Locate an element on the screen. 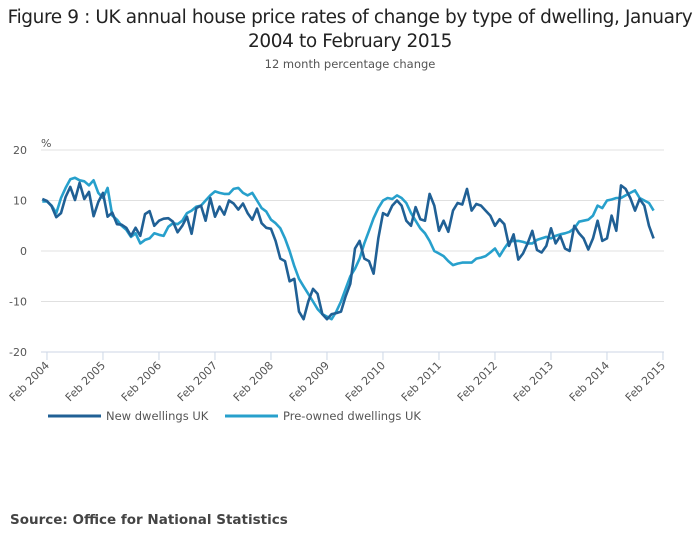 Image resolution: width=700 pixels, height=549 pixels. y-tick-label: -20 is located at coordinates (18, 352).